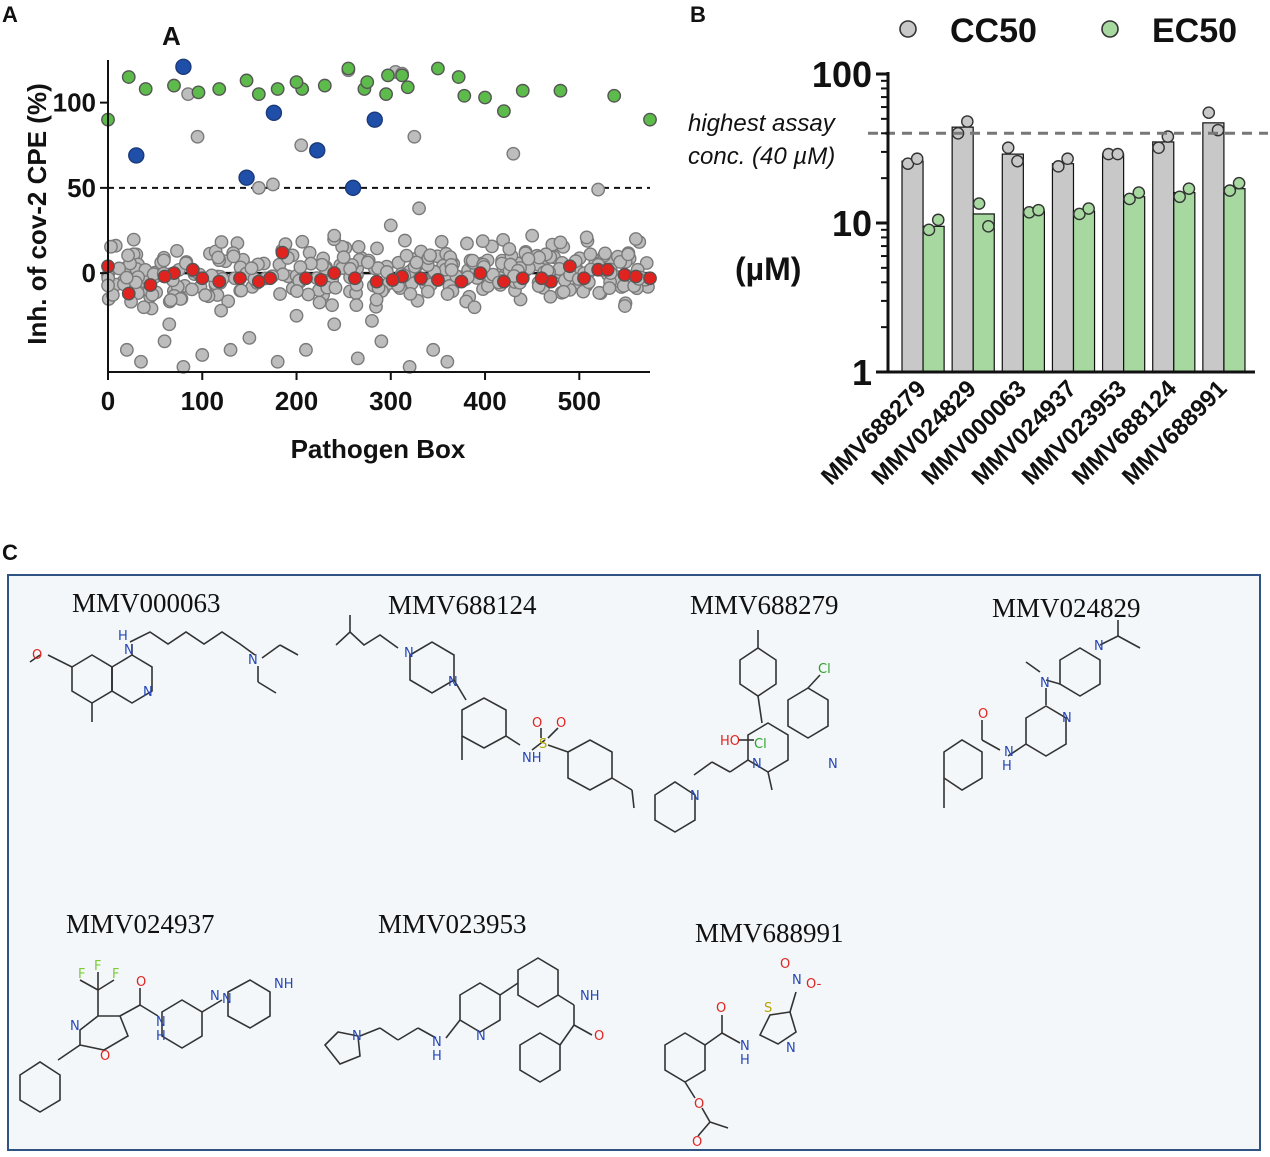  What do you see at coordinates (10, 552) in the screenshot?
I see `panel-c-letter: C` at bounding box center [10, 552].